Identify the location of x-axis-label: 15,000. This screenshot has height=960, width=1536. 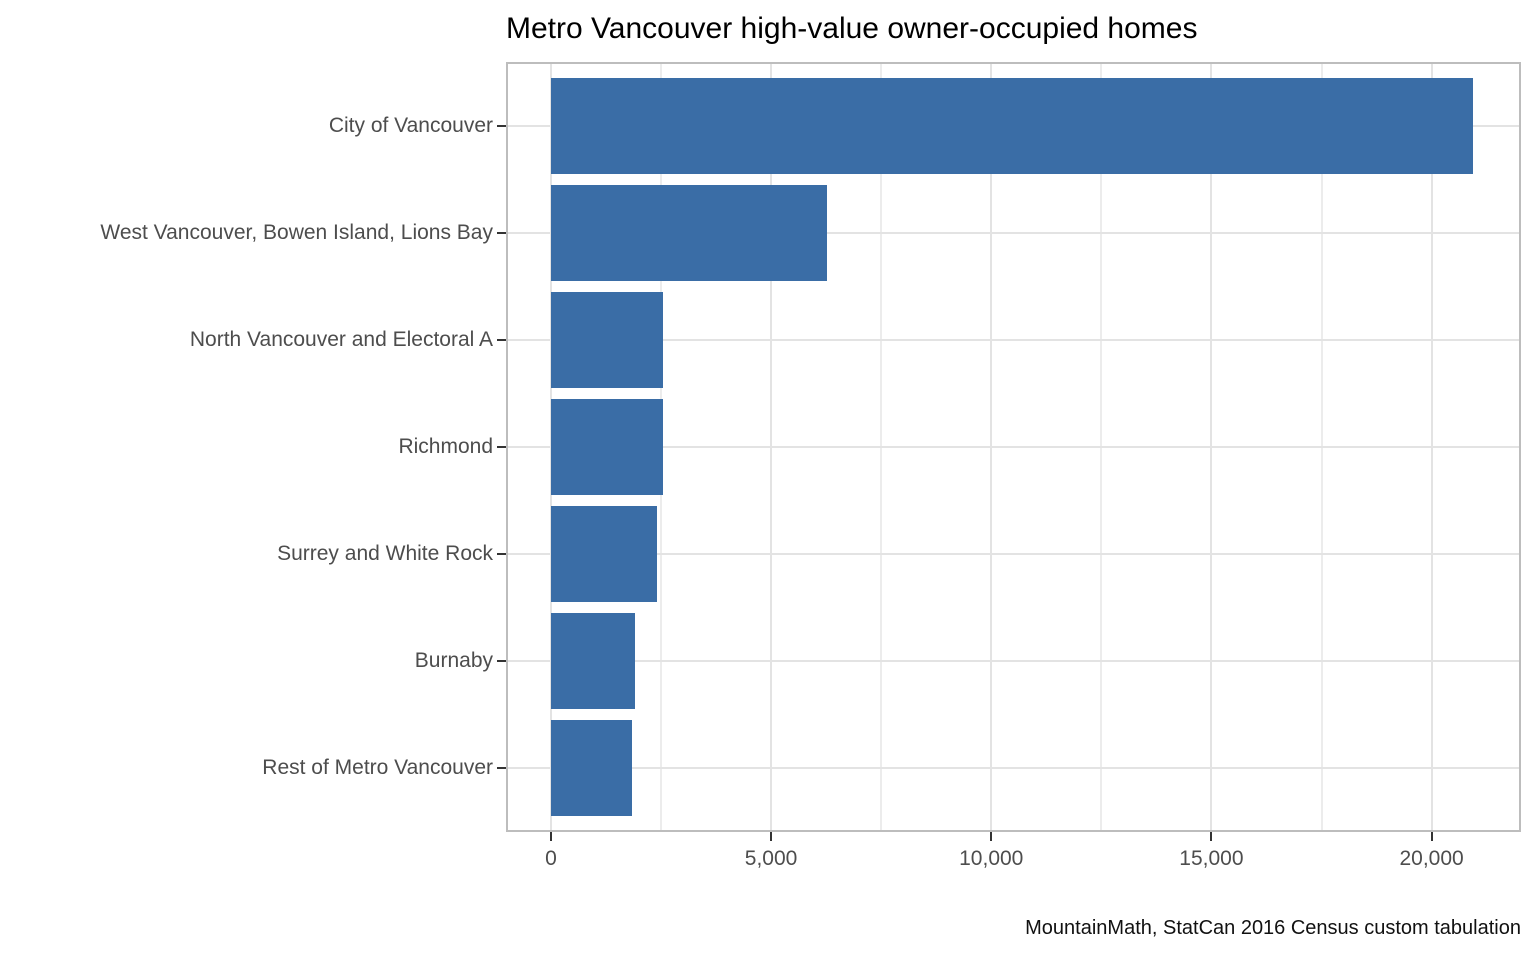
(1211, 858).